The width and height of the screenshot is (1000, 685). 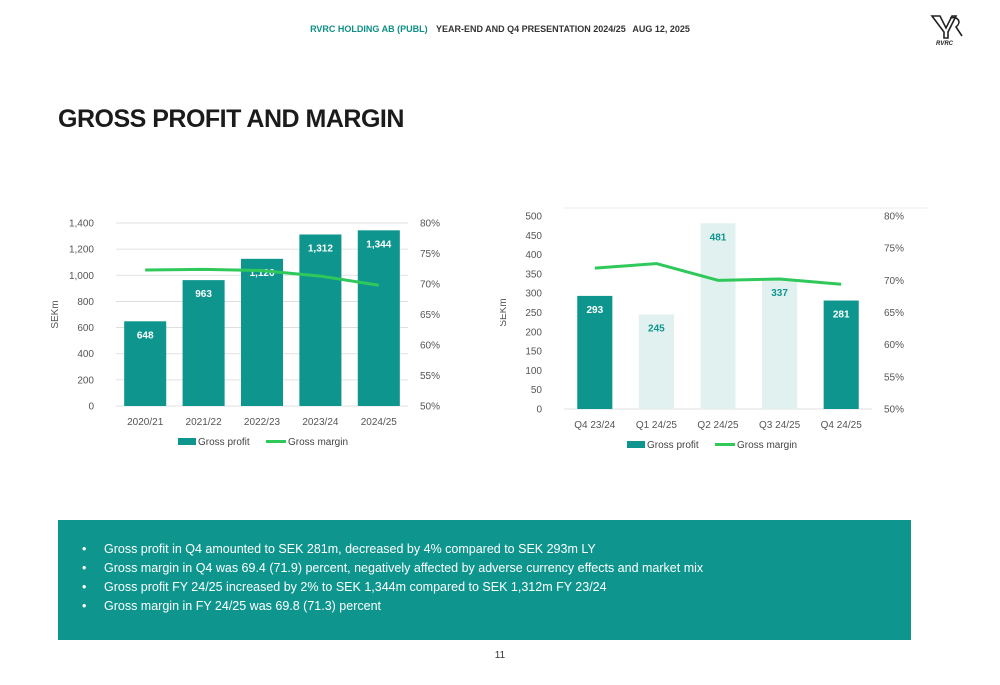 What do you see at coordinates (718, 425) in the screenshot?
I see `x-tick-label: Q2 24/25` at bounding box center [718, 425].